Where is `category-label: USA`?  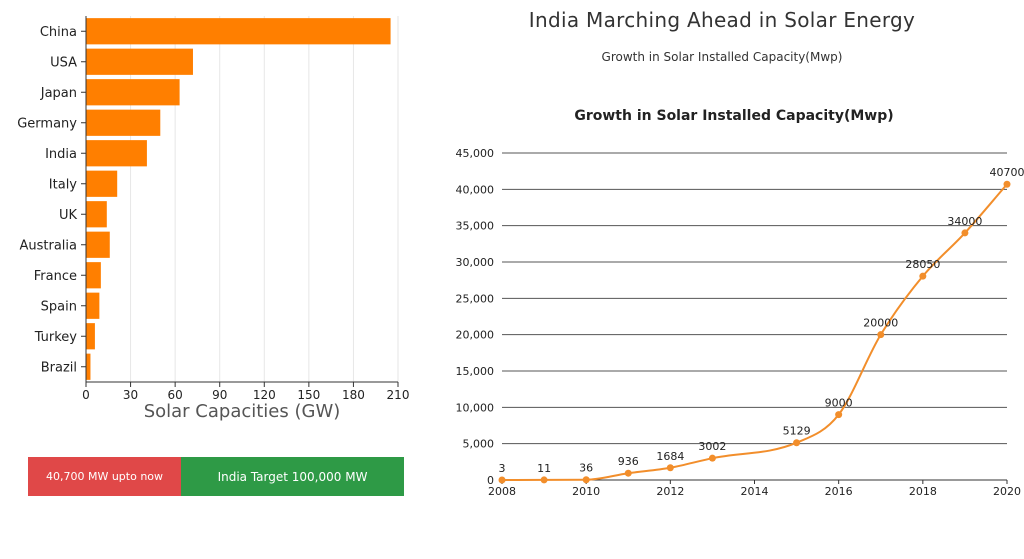
category-label: USA is located at coordinates (63, 62).